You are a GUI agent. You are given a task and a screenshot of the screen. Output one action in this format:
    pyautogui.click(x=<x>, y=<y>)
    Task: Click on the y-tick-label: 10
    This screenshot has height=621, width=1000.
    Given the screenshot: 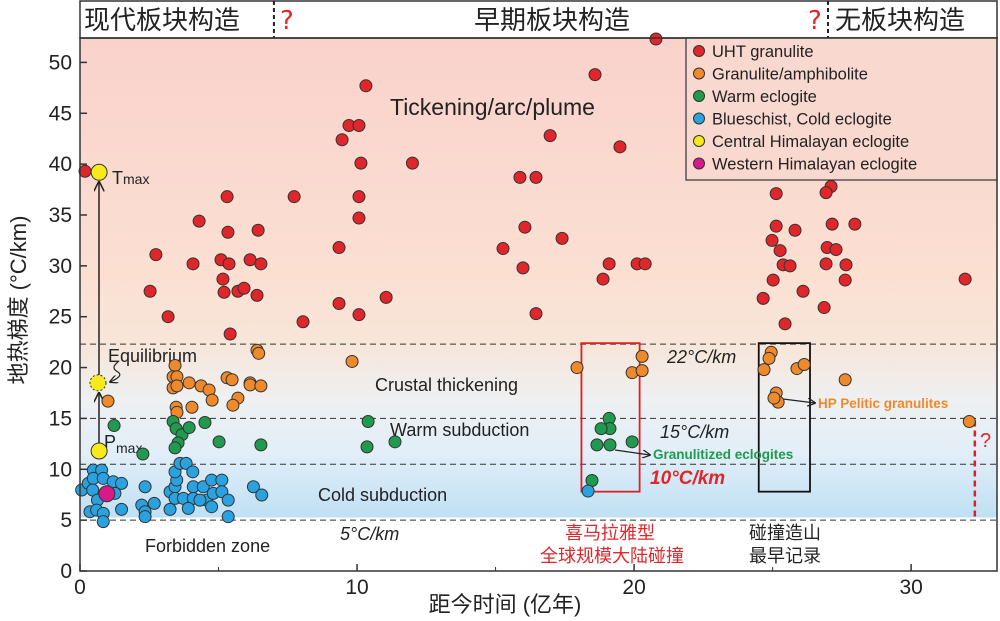 What is the action you would take?
    pyautogui.click(x=60, y=469)
    